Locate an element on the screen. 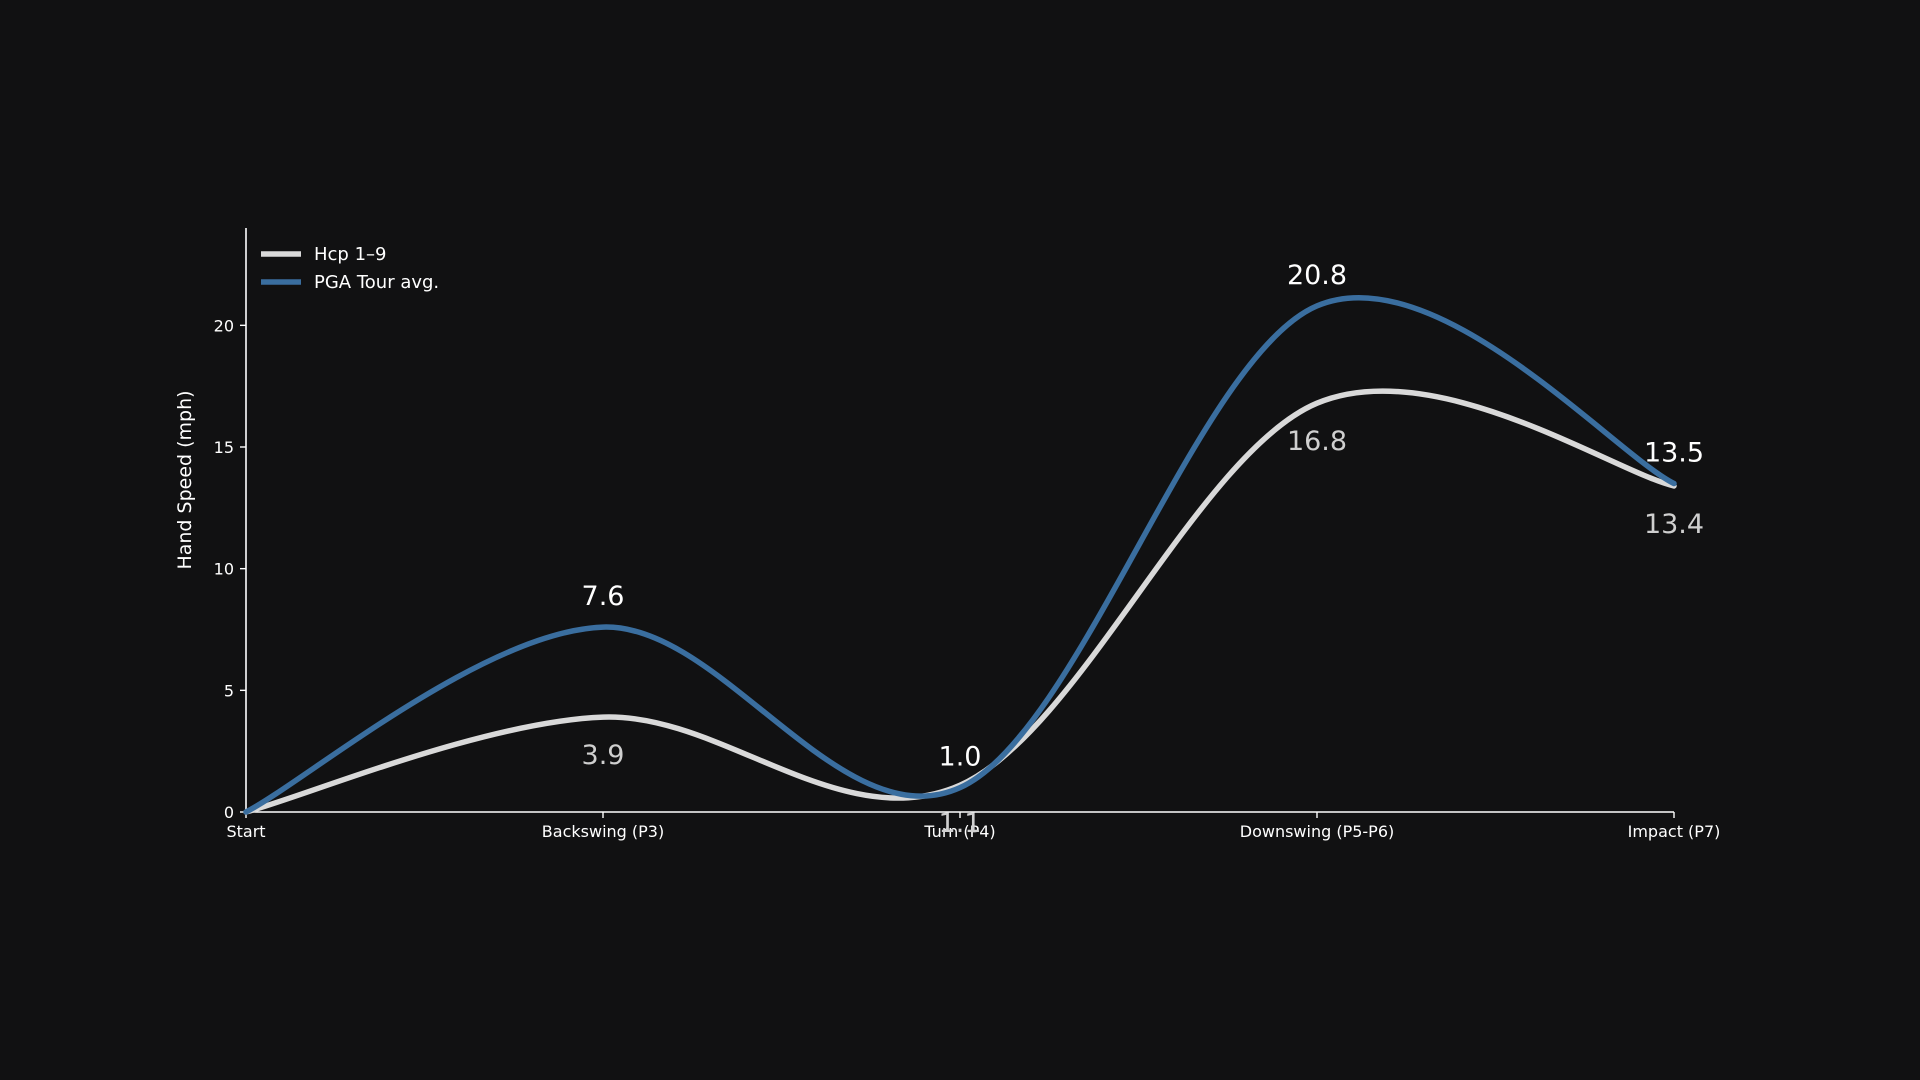  data-label: 13.4 is located at coordinates (1674, 524).